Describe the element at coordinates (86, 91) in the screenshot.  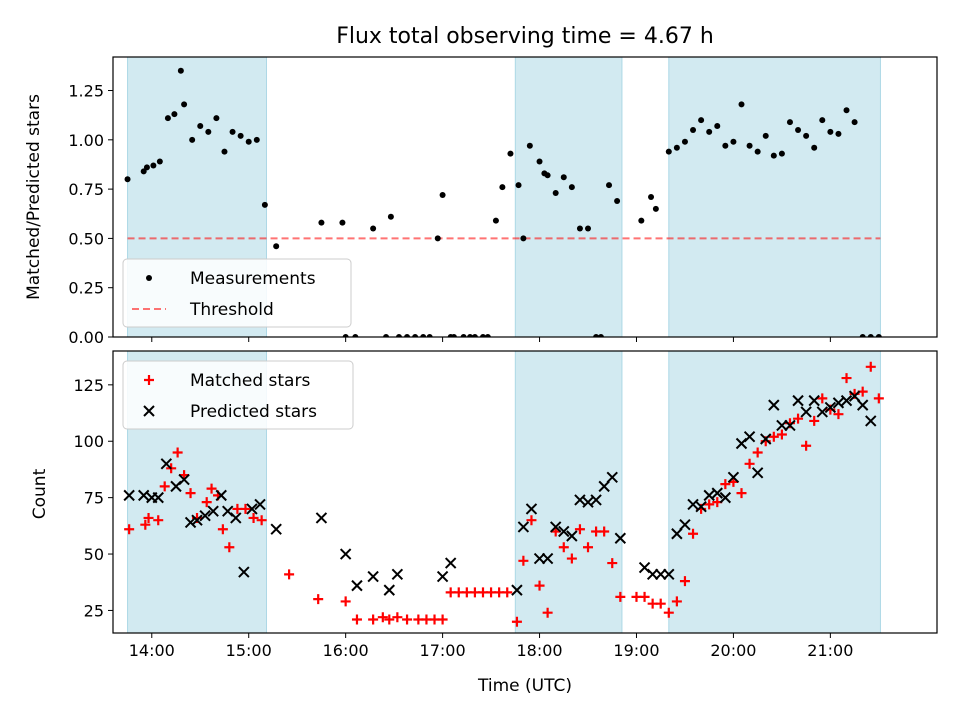
I see `y-tick-label: 1.25` at that location.